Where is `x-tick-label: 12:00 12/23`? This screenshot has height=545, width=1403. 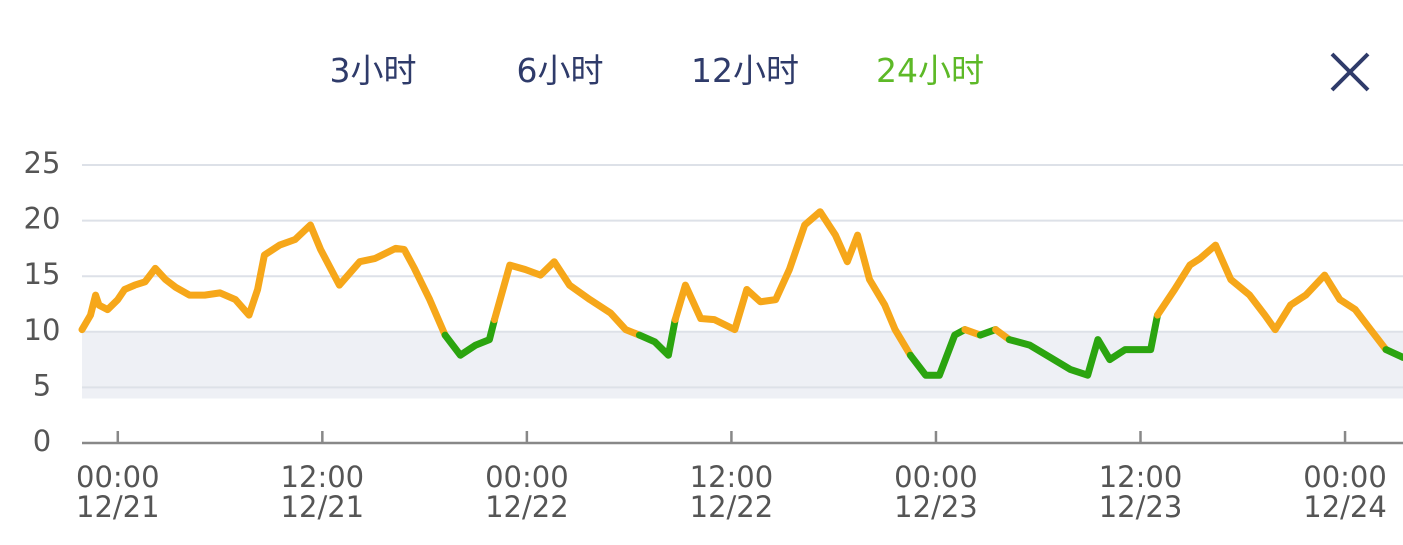 x-tick-label: 12:00 12/23 is located at coordinates (1140, 492).